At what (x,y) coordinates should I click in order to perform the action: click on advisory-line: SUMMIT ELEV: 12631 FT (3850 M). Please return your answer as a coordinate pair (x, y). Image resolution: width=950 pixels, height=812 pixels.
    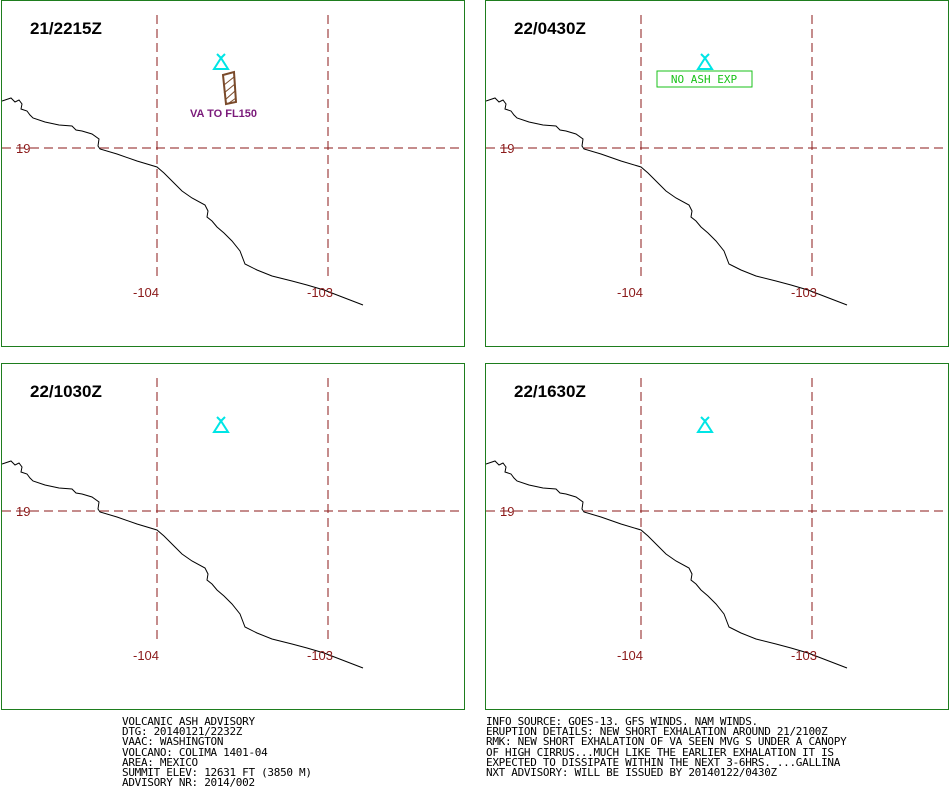
    Looking at the image, I should click on (217, 773).